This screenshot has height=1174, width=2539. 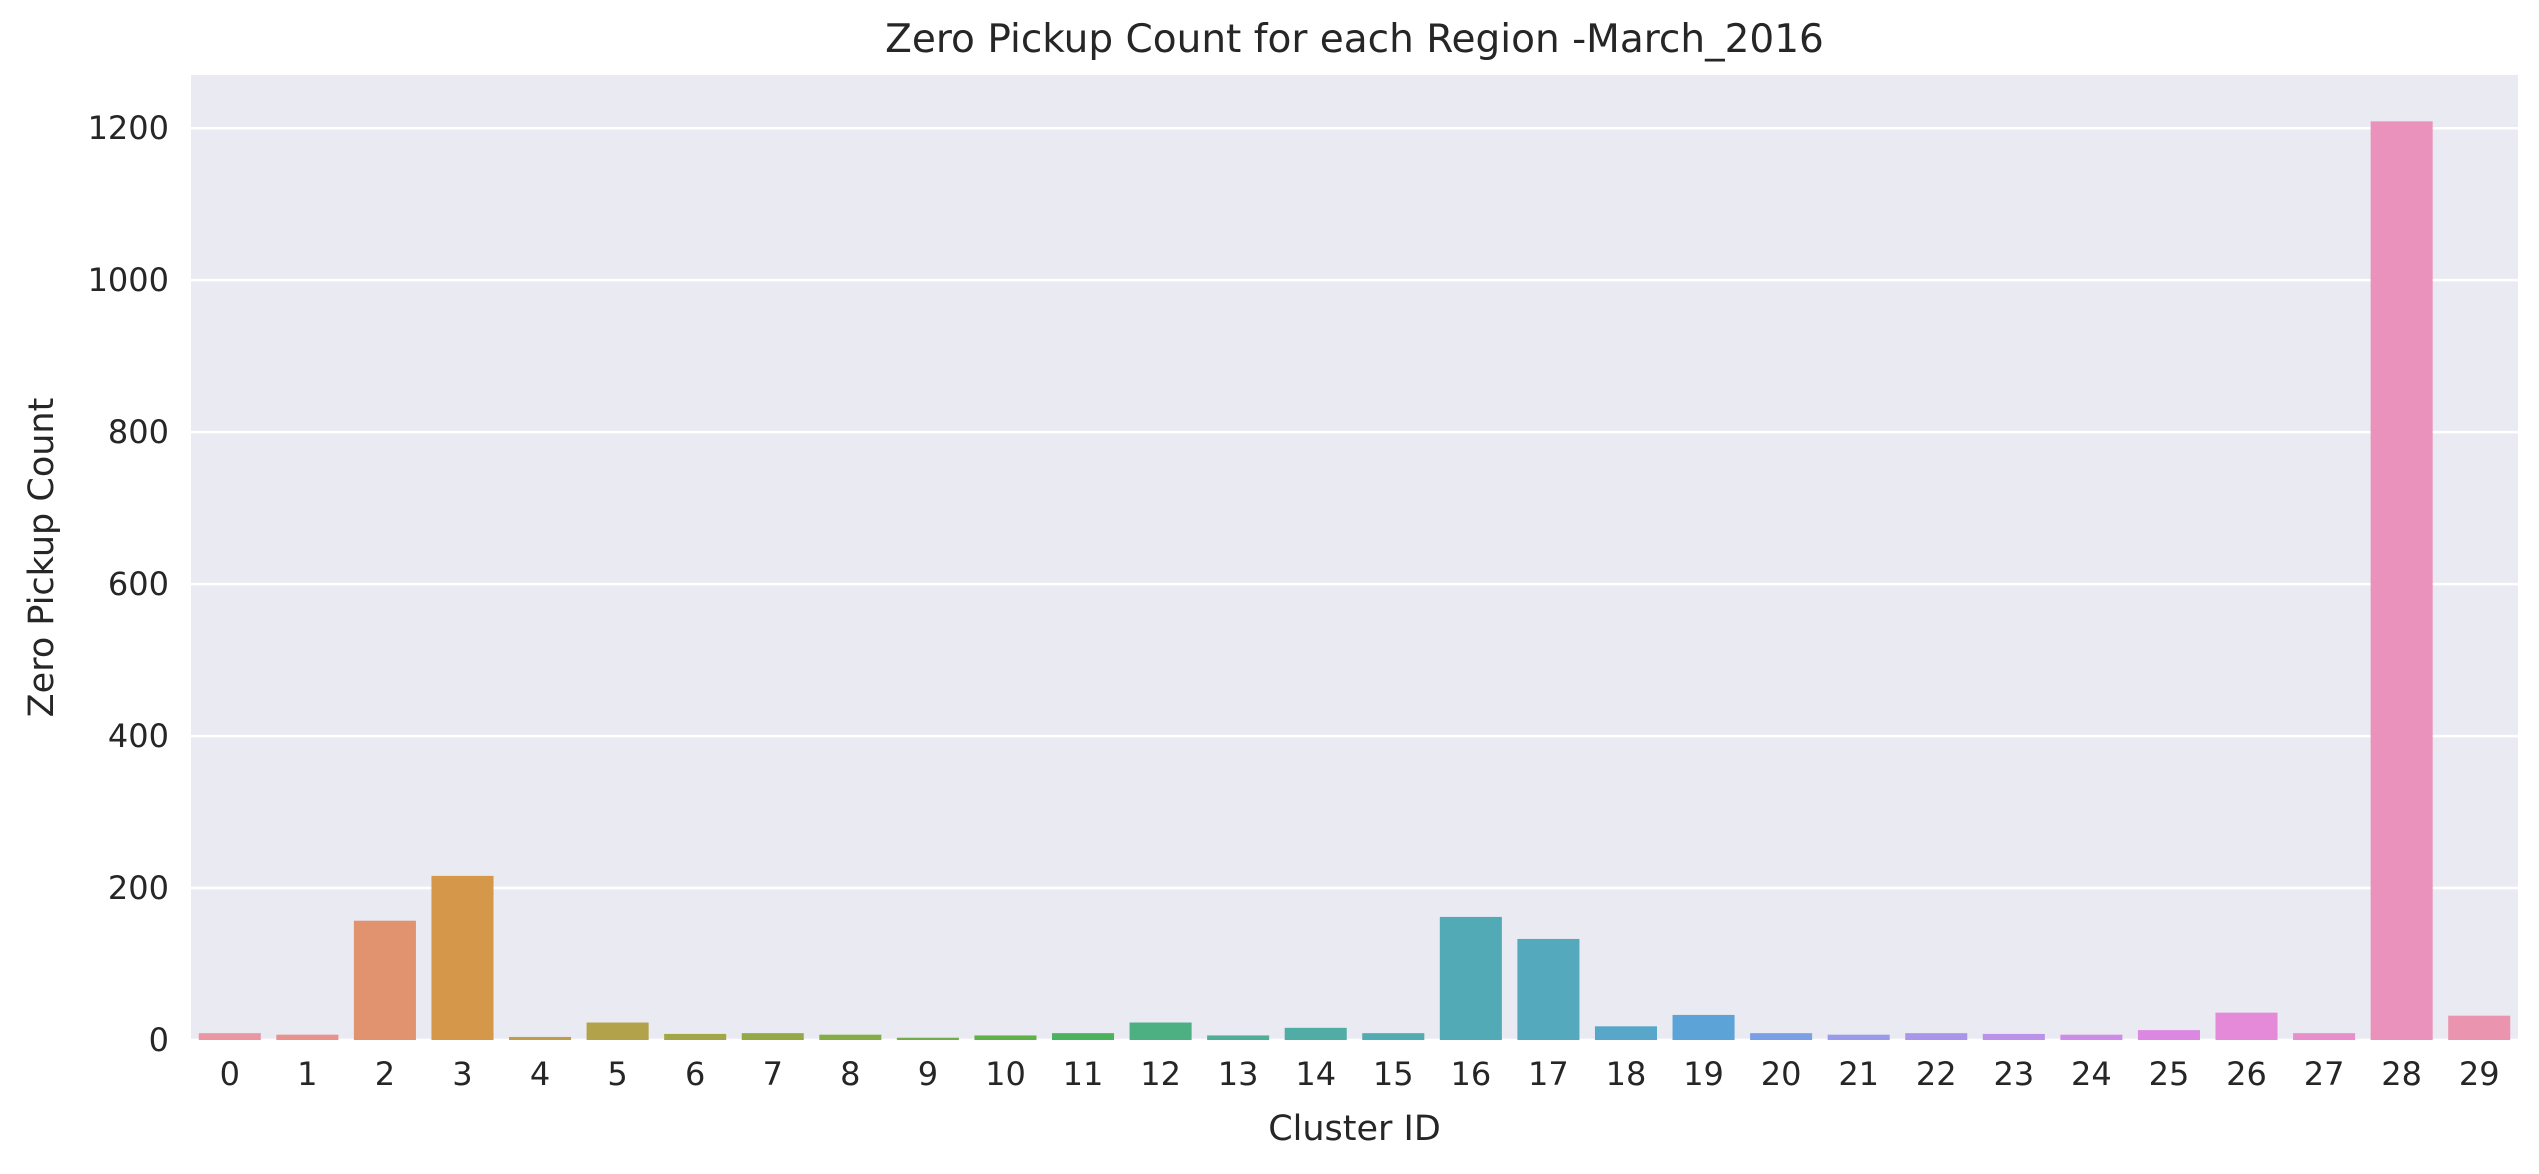 What do you see at coordinates (1238, 1074) in the screenshot?
I see `x-tick-label: 13` at bounding box center [1238, 1074].